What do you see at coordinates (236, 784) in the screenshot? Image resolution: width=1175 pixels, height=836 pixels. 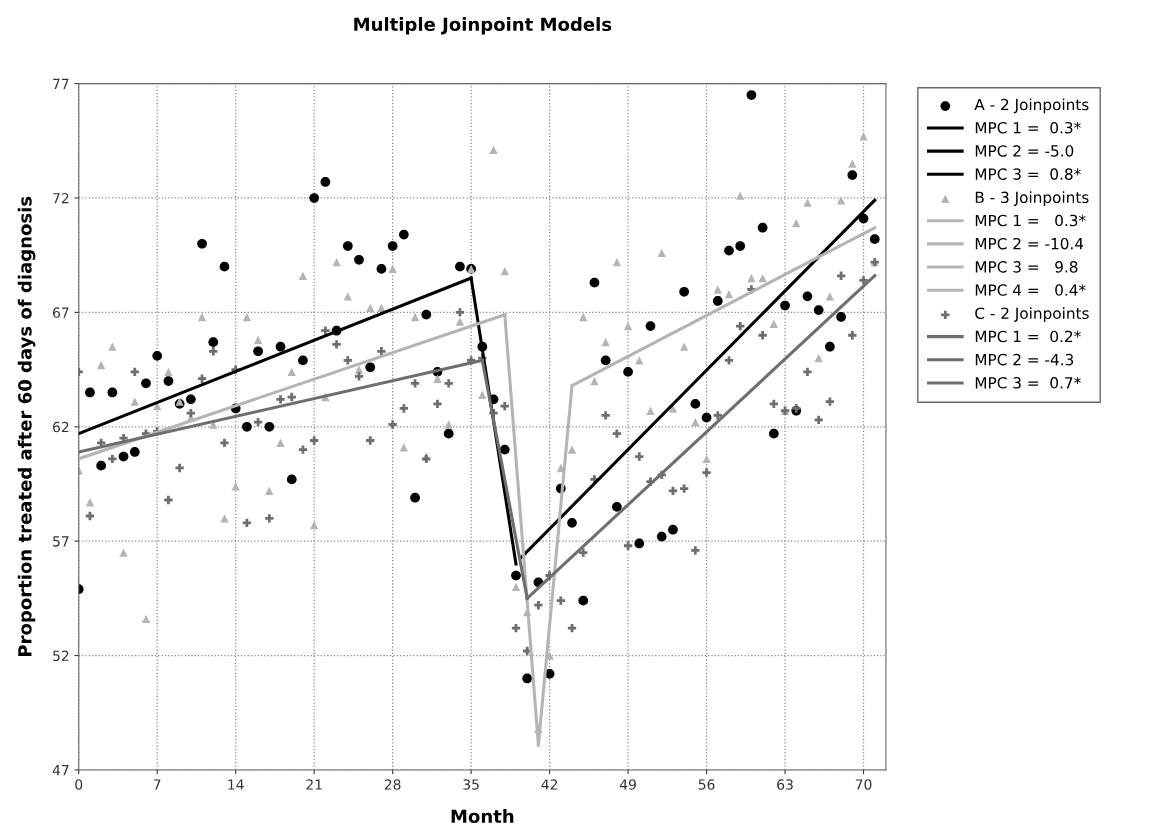 I see `x-tick-label: 14` at bounding box center [236, 784].